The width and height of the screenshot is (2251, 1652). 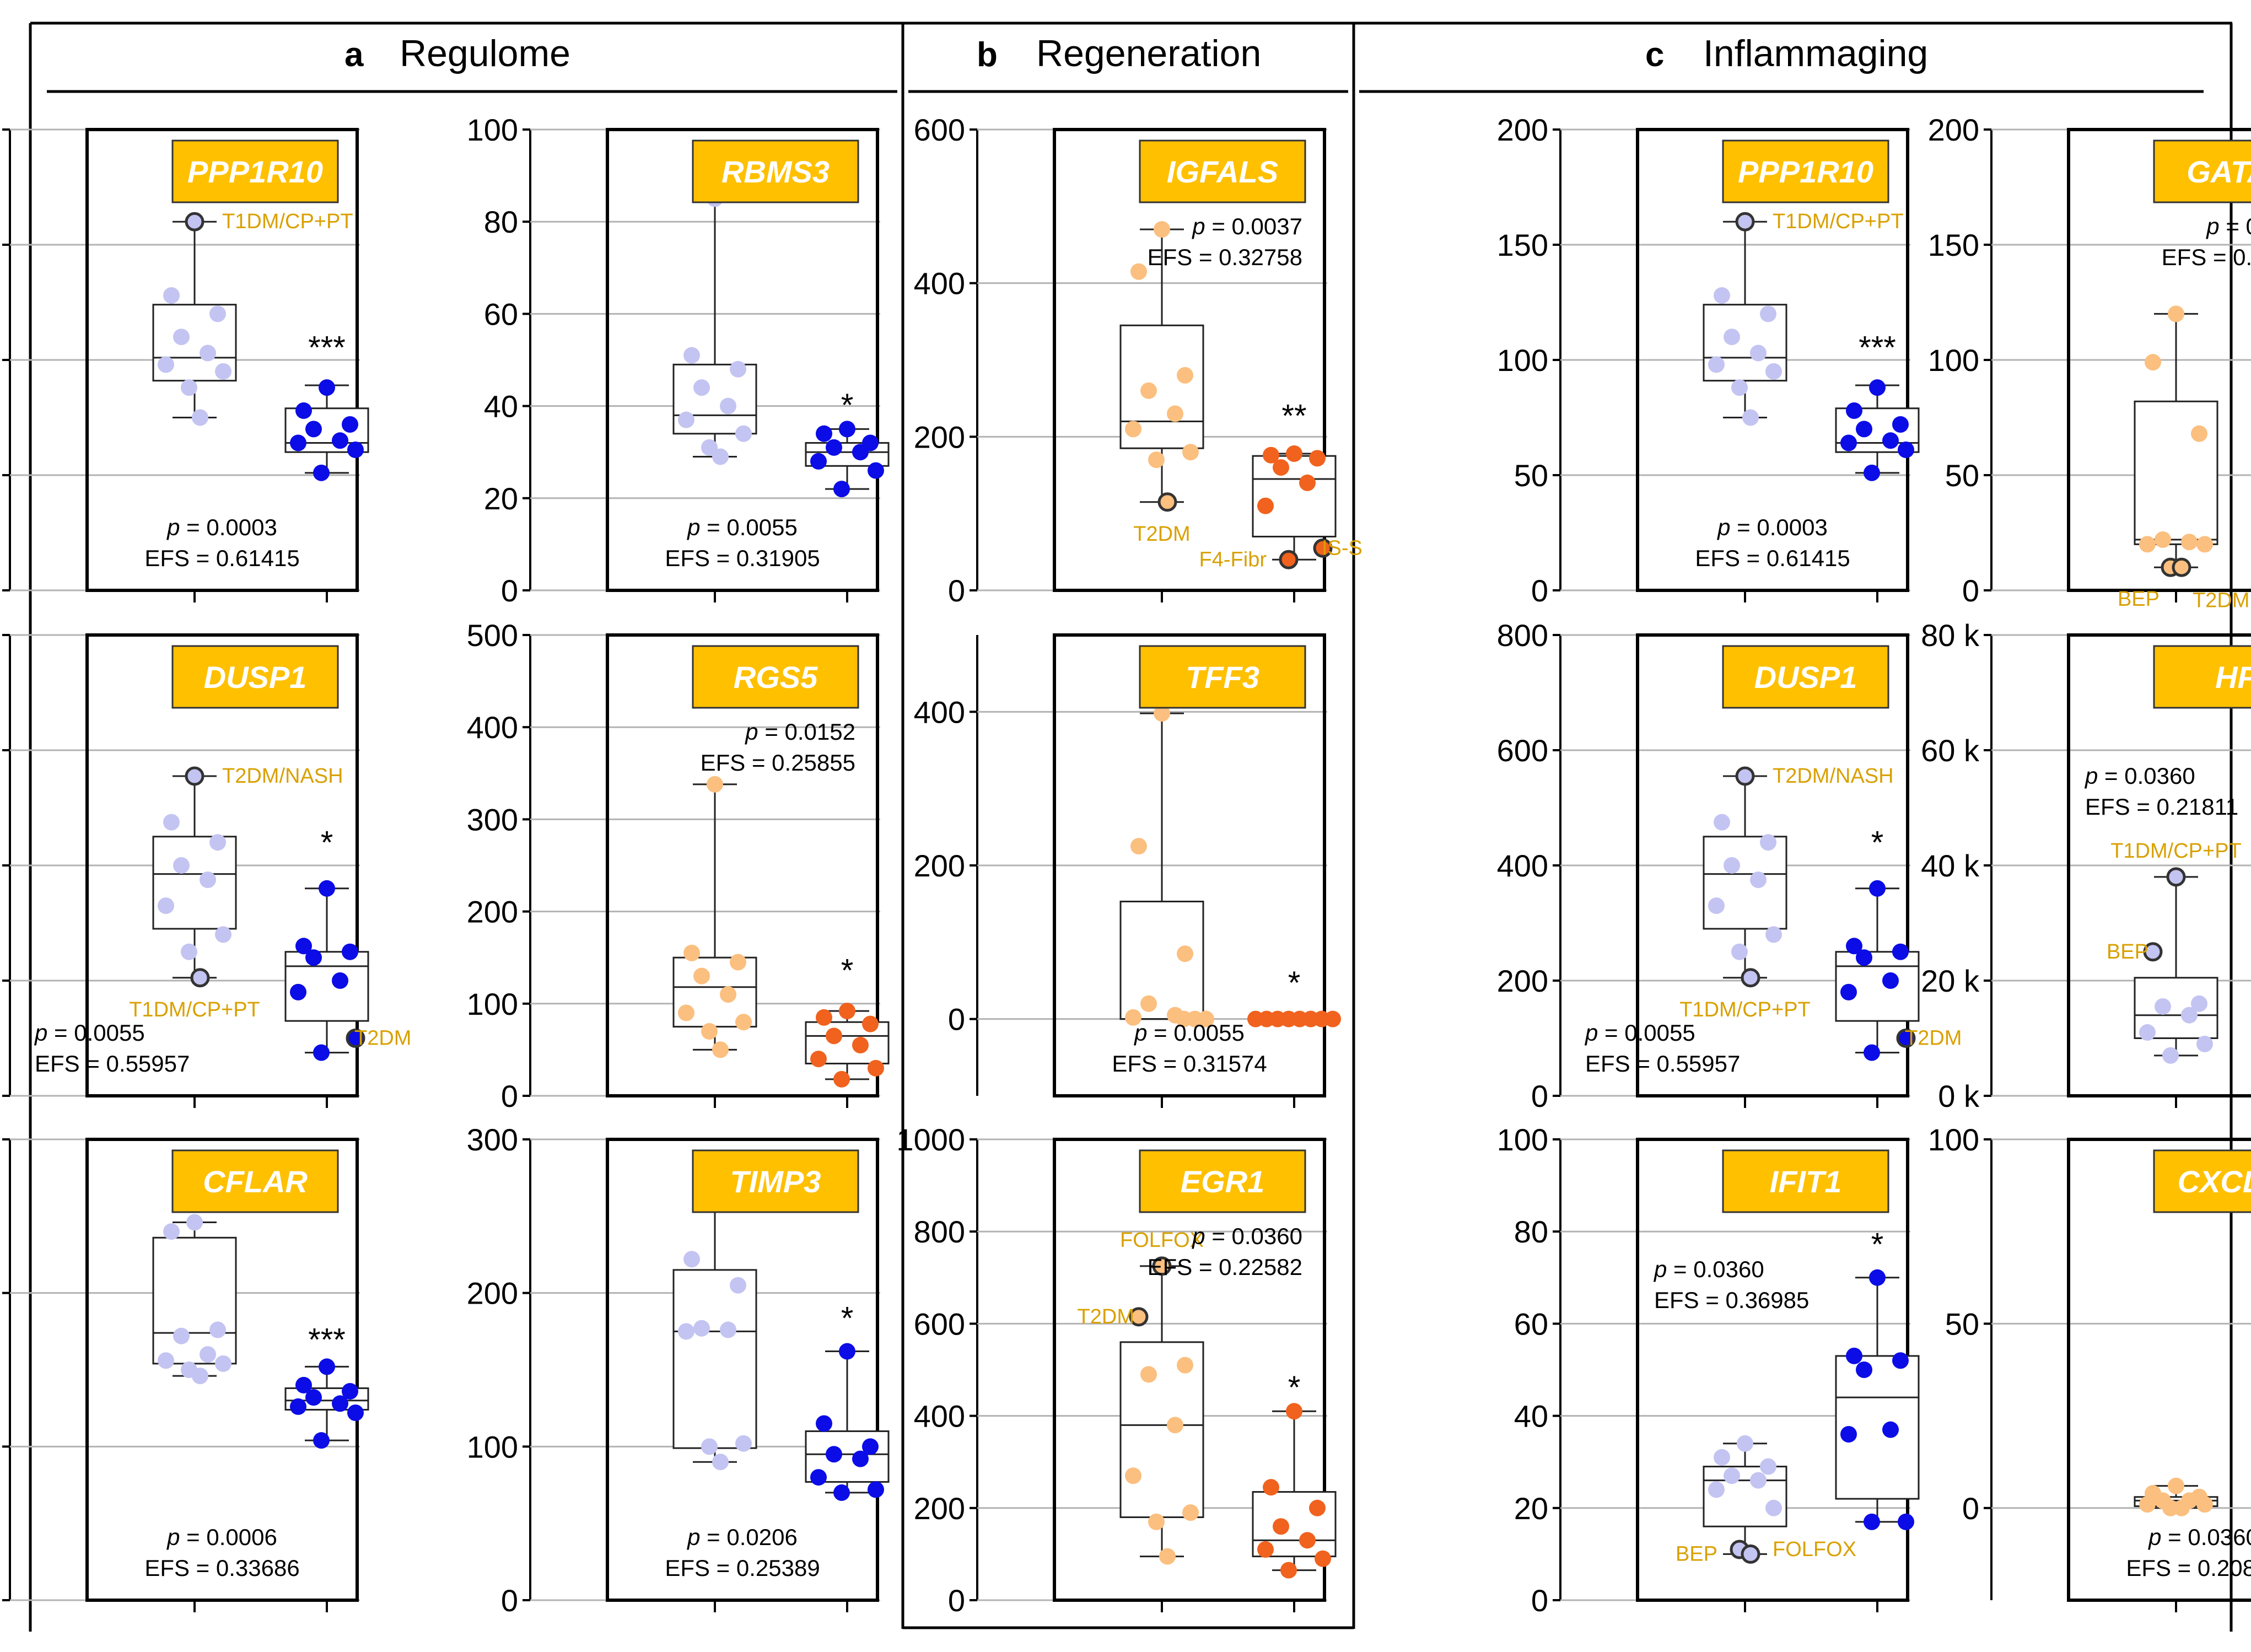 I want to click on p-value: p = 0.0274, so click(x=2228, y=226).